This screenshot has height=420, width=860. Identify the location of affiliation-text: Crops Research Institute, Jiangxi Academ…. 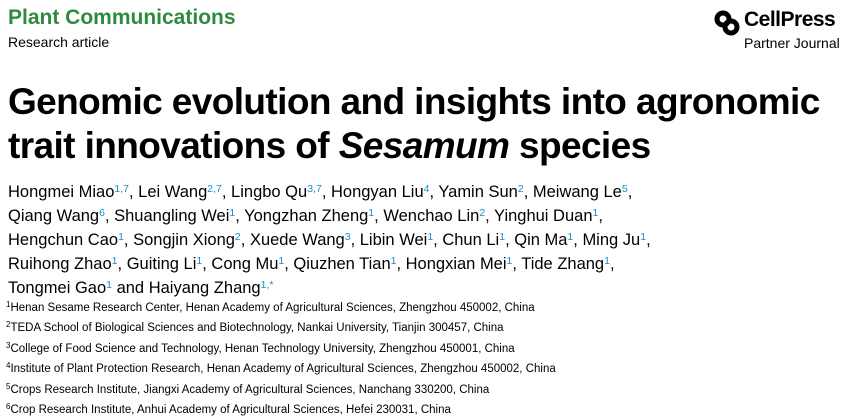
(250, 389).